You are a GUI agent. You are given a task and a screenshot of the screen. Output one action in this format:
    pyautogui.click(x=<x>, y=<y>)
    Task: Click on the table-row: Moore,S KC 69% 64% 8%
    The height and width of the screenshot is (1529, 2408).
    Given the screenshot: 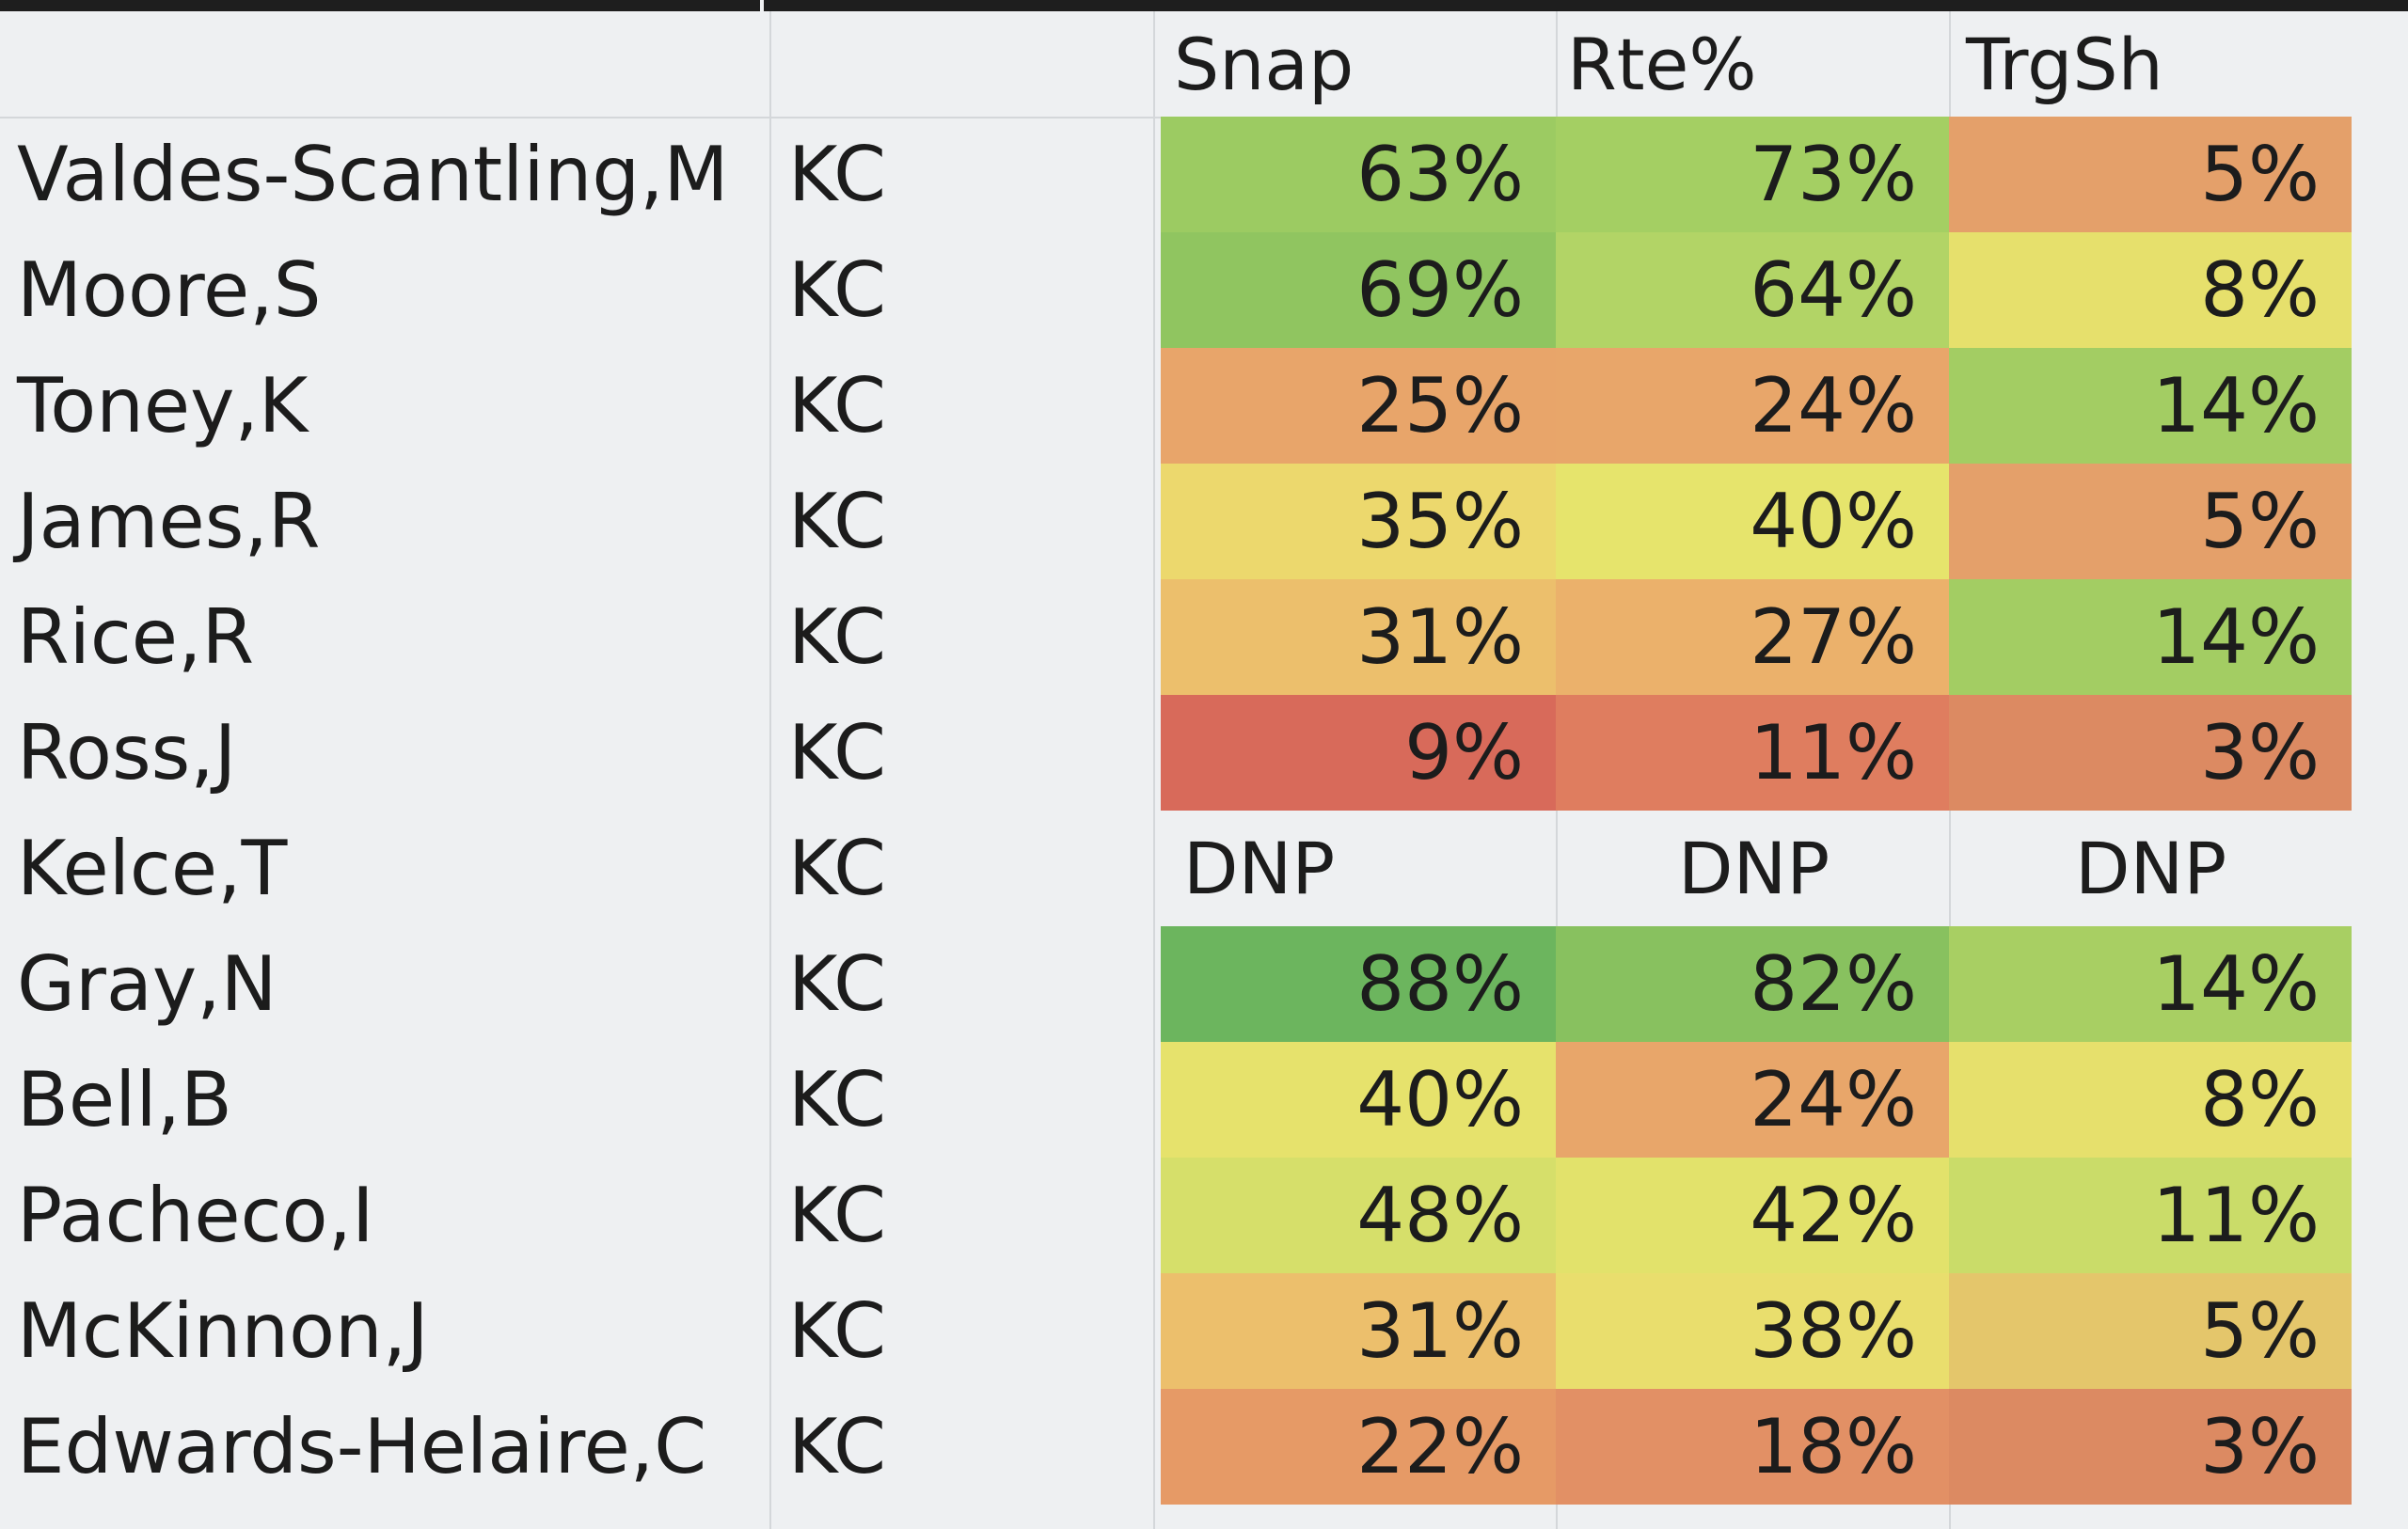 What is the action you would take?
    pyautogui.click(x=1204, y=290)
    